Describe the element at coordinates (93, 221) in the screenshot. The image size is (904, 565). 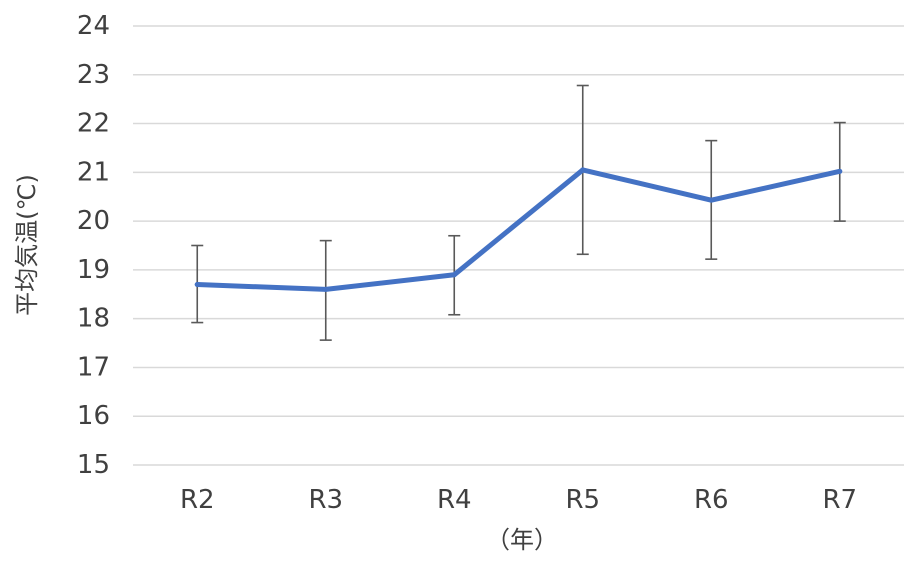
I see `y-tick-label: 20` at that location.